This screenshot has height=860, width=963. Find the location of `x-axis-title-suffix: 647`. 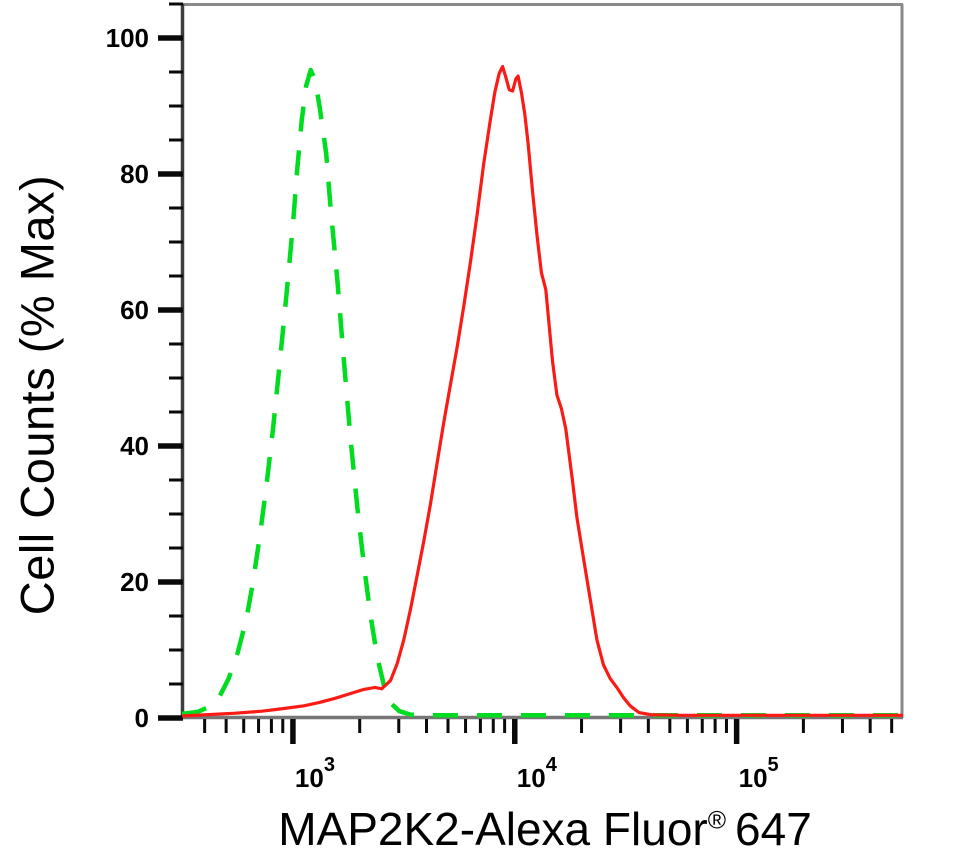

x-axis-title-suffix: 647 is located at coordinates (773, 829).